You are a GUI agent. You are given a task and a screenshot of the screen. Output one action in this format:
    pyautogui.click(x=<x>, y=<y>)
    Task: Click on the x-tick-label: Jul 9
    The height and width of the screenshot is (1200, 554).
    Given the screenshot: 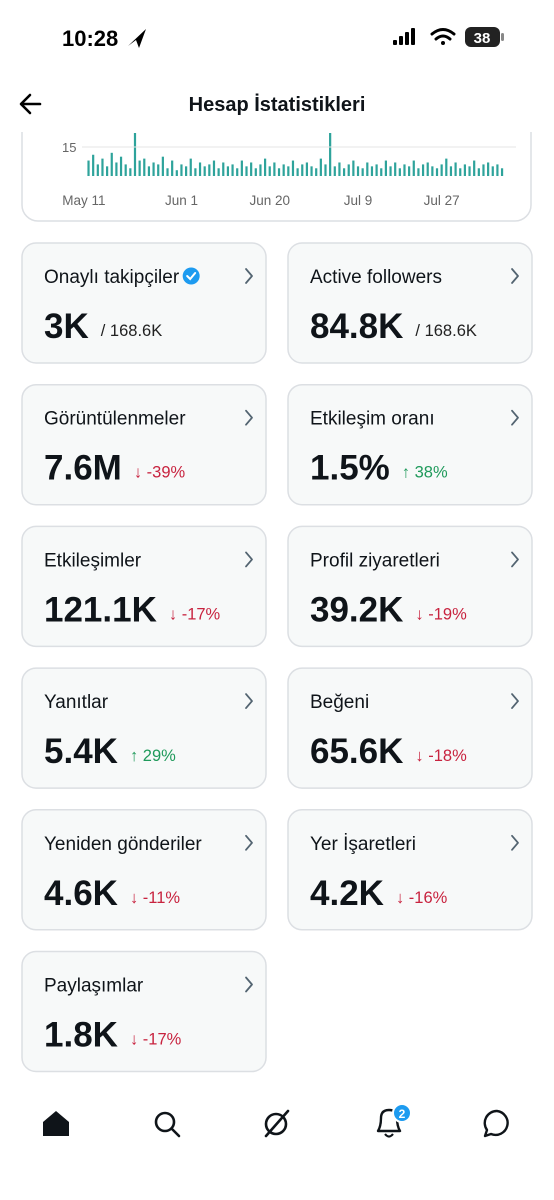 What is the action you would take?
    pyautogui.click(x=358, y=200)
    